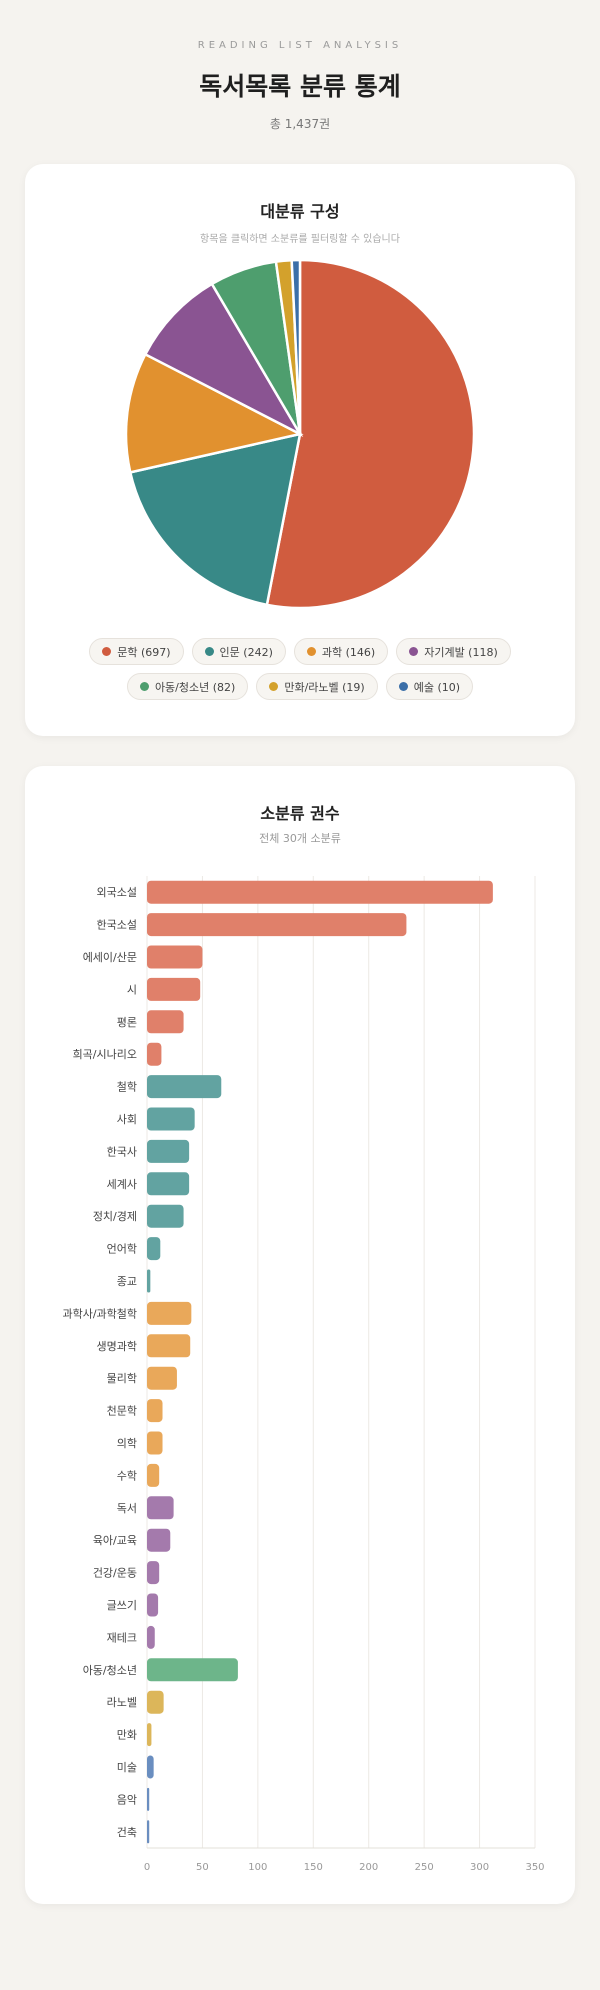  Describe the element at coordinates (300, 838) in the screenshot. I see `bar-chart-subtitle: 전체 30개 소분류` at that location.